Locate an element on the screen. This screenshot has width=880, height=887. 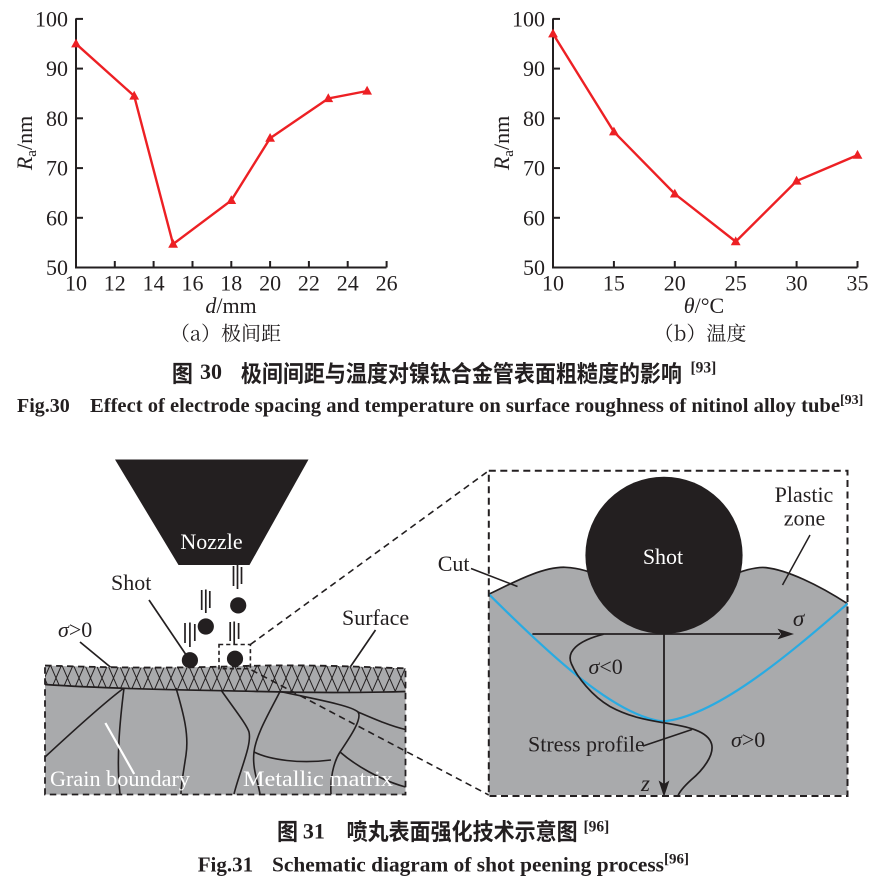
svg-text: Metallic matrix is located at coordinates (318, 778).